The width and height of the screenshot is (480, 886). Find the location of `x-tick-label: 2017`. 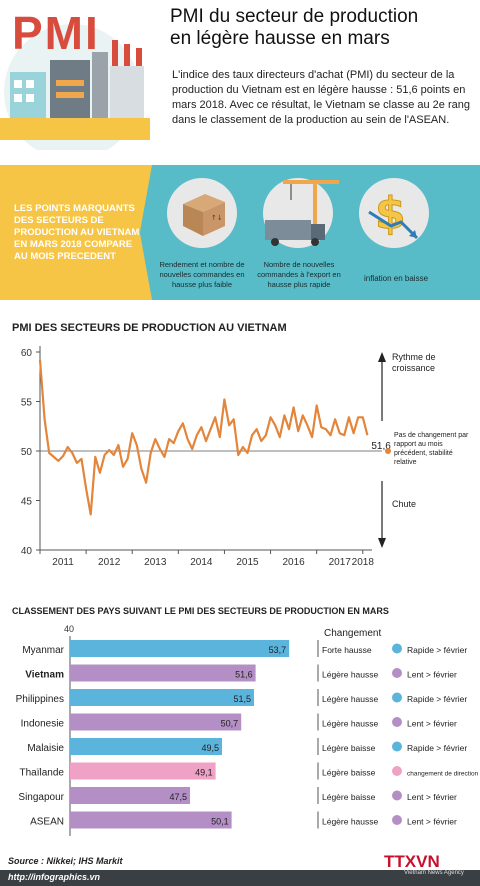

x-tick-label: 2017 is located at coordinates (340, 562).